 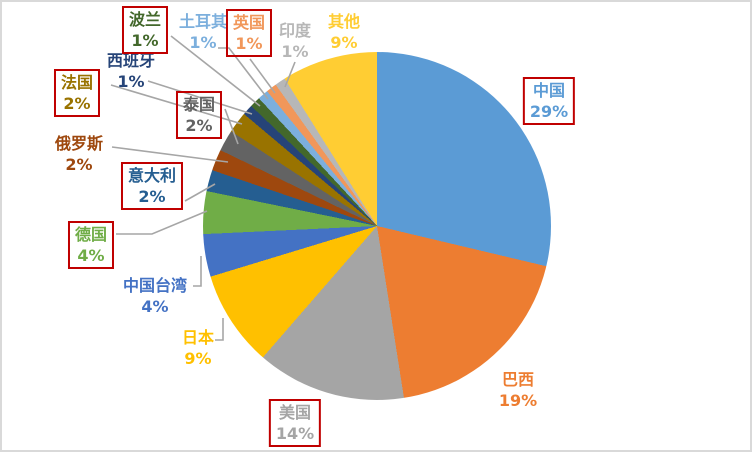 What do you see at coordinates (91, 234) in the screenshot?
I see `slice-name: 德国` at bounding box center [91, 234].